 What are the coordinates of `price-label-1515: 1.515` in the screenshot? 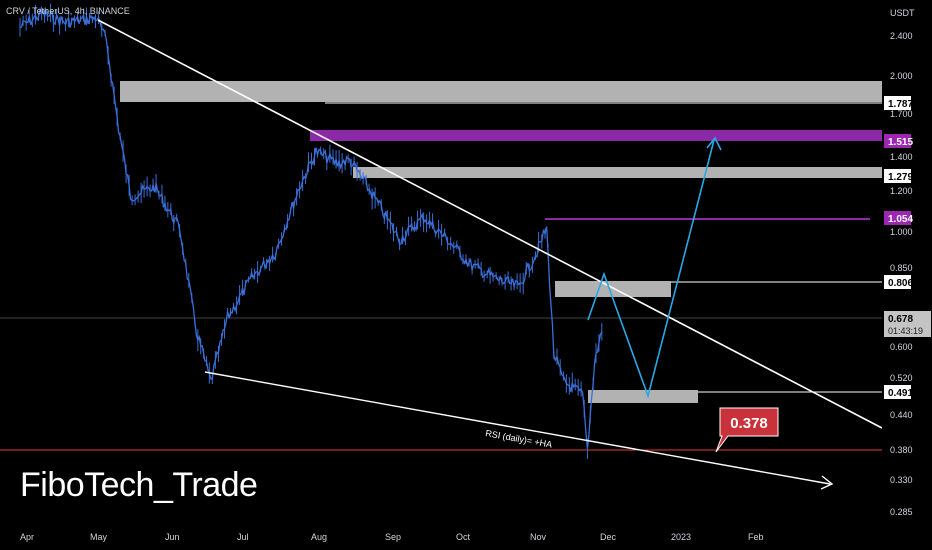 It's located at (898, 141).